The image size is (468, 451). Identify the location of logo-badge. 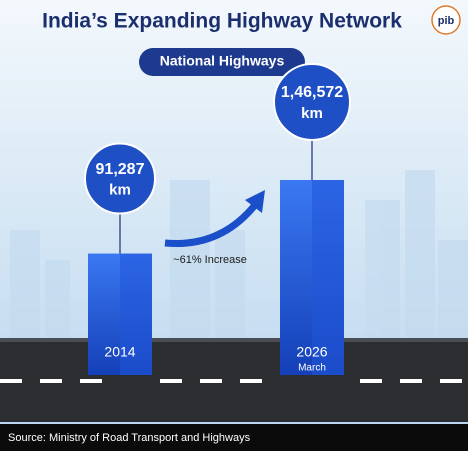
(446, 20).